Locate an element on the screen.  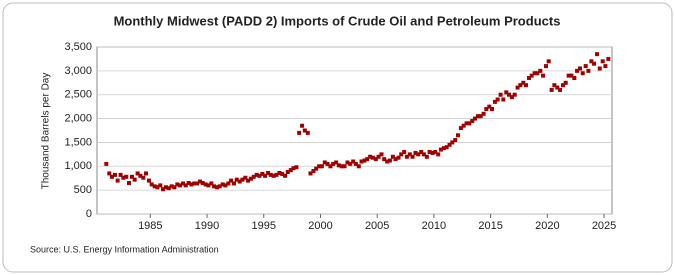
x-tick-label: 1995 is located at coordinates (264, 226).